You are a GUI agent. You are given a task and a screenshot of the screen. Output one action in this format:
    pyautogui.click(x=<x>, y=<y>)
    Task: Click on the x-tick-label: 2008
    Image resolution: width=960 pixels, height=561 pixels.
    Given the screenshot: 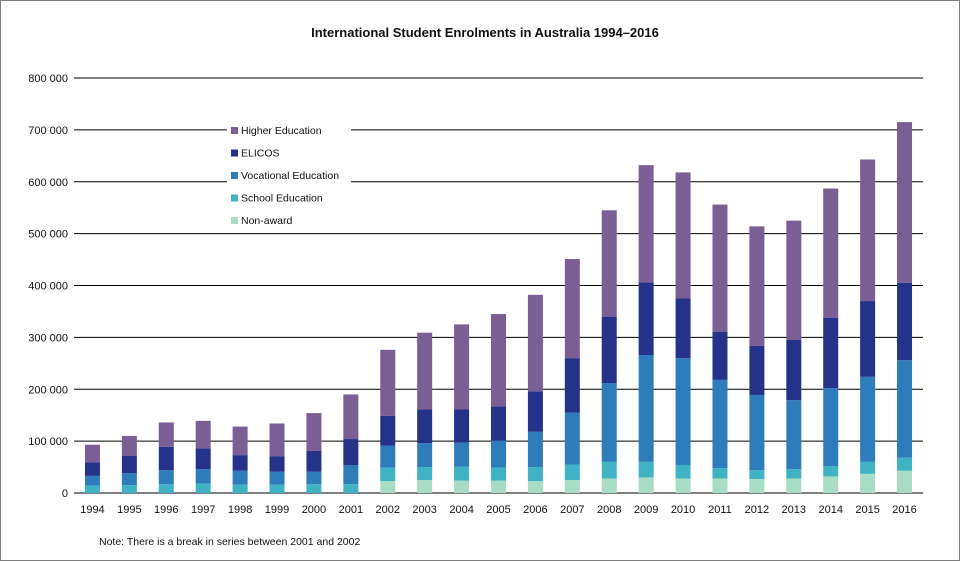 What is the action you would take?
    pyautogui.click(x=609, y=510)
    